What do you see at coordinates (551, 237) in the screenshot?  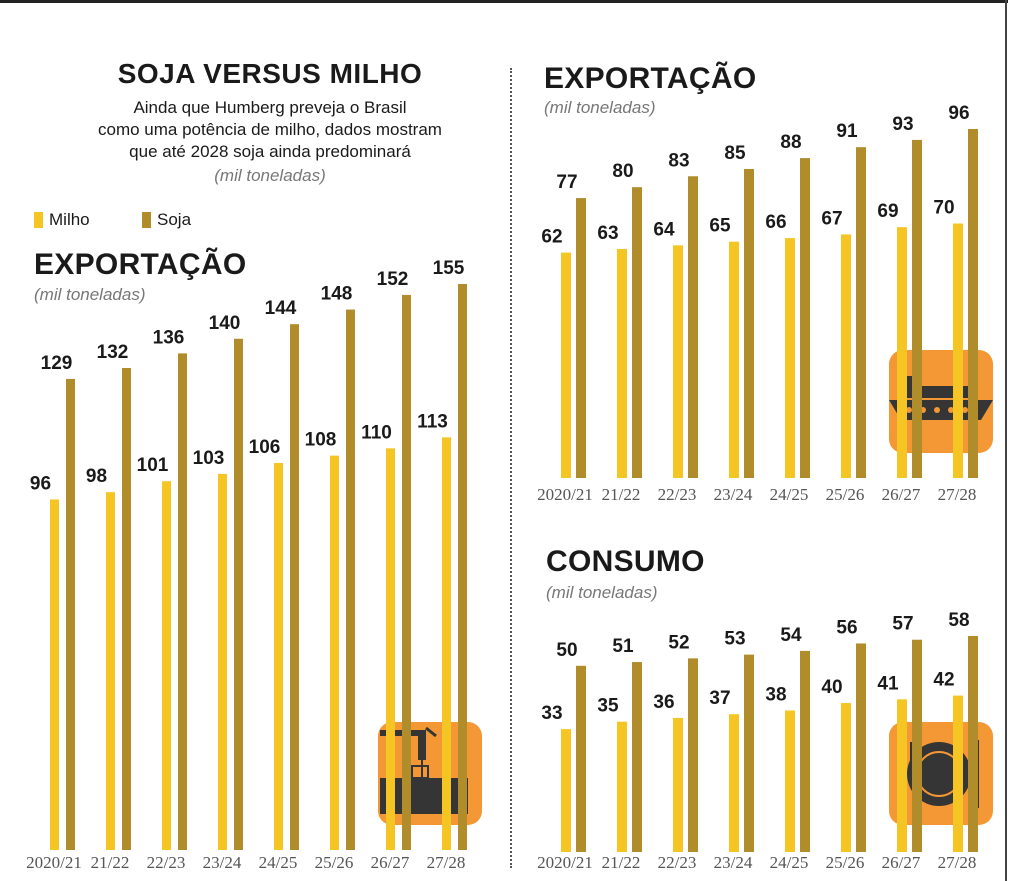 I see `rt-label-milho-0: 62` at bounding box center [551, 237].